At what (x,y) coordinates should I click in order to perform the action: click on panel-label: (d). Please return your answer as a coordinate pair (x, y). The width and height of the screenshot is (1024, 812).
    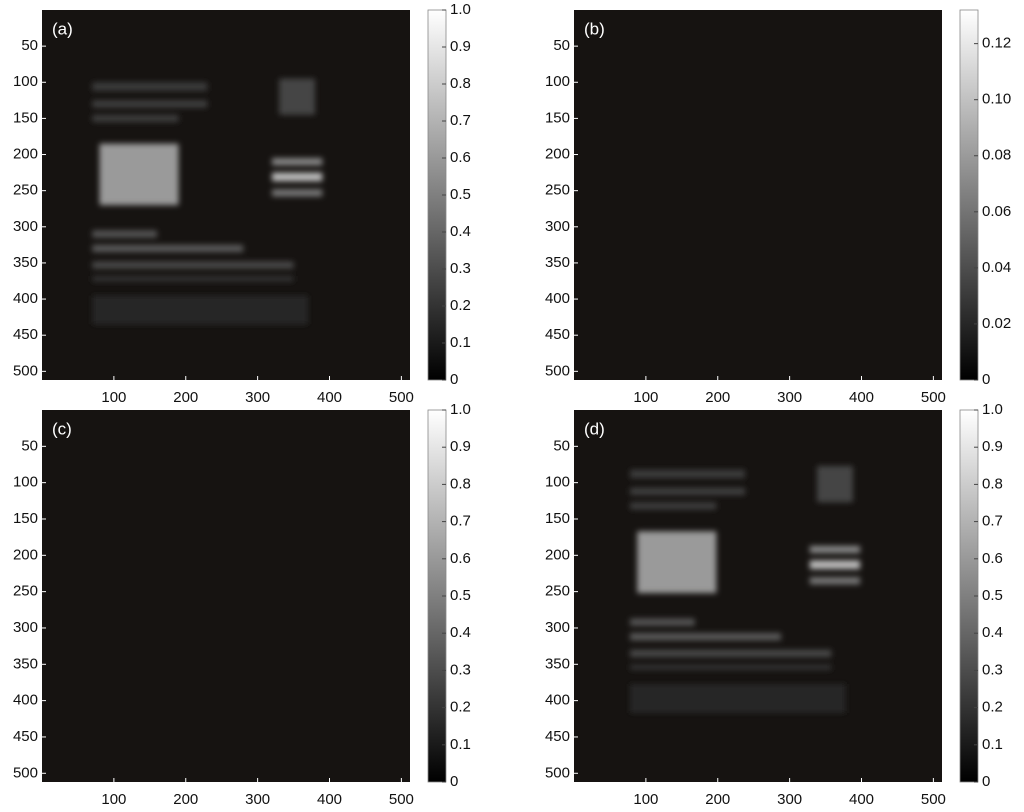
    Looking at the image, I should click on (594, 428).